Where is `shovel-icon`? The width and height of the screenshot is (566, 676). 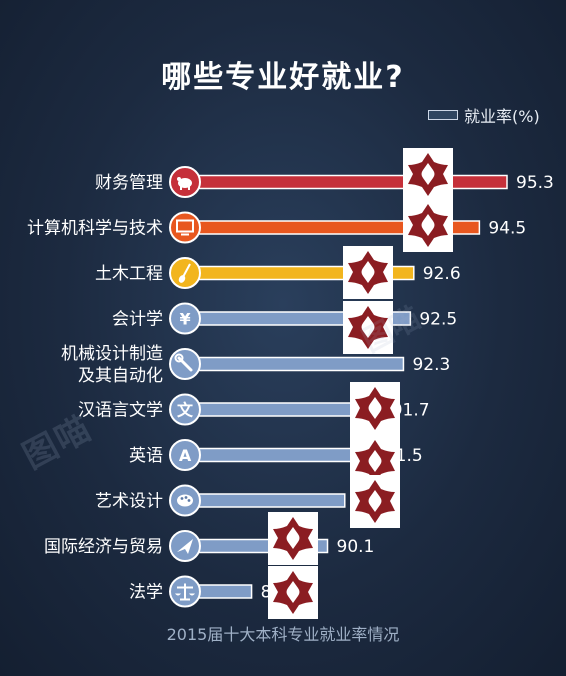 shovel-icon is located at coordinates (185, 273).